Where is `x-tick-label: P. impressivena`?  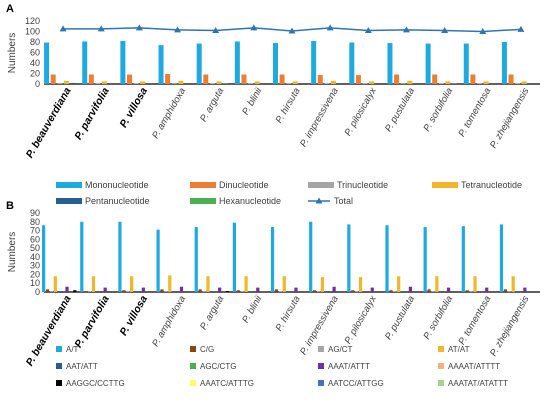 x-tick-label: P. impressivena is located at coordinates (319, 117).